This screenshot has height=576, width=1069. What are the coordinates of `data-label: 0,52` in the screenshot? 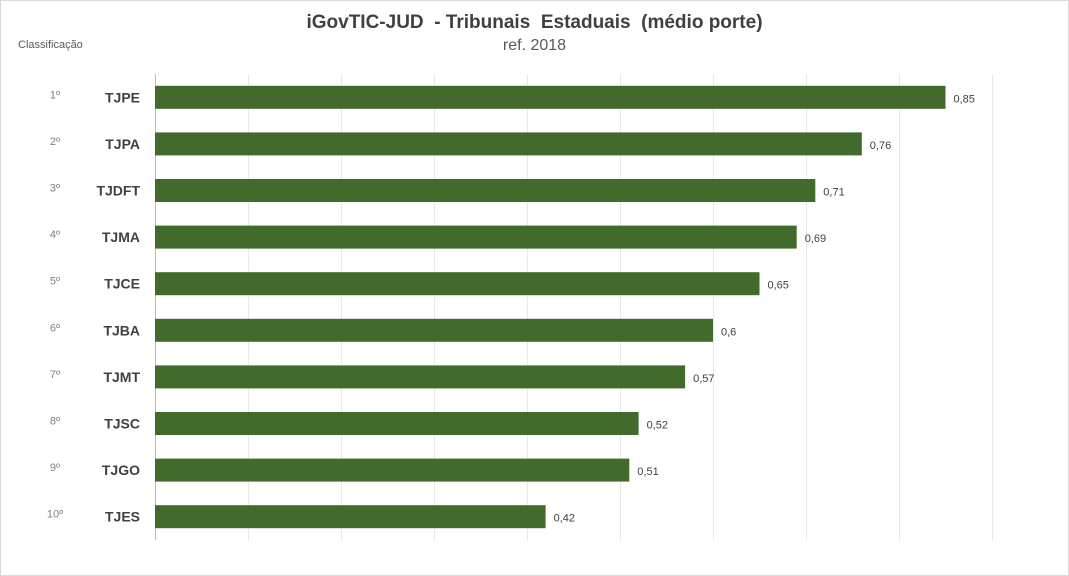 It's located at (657, 426).